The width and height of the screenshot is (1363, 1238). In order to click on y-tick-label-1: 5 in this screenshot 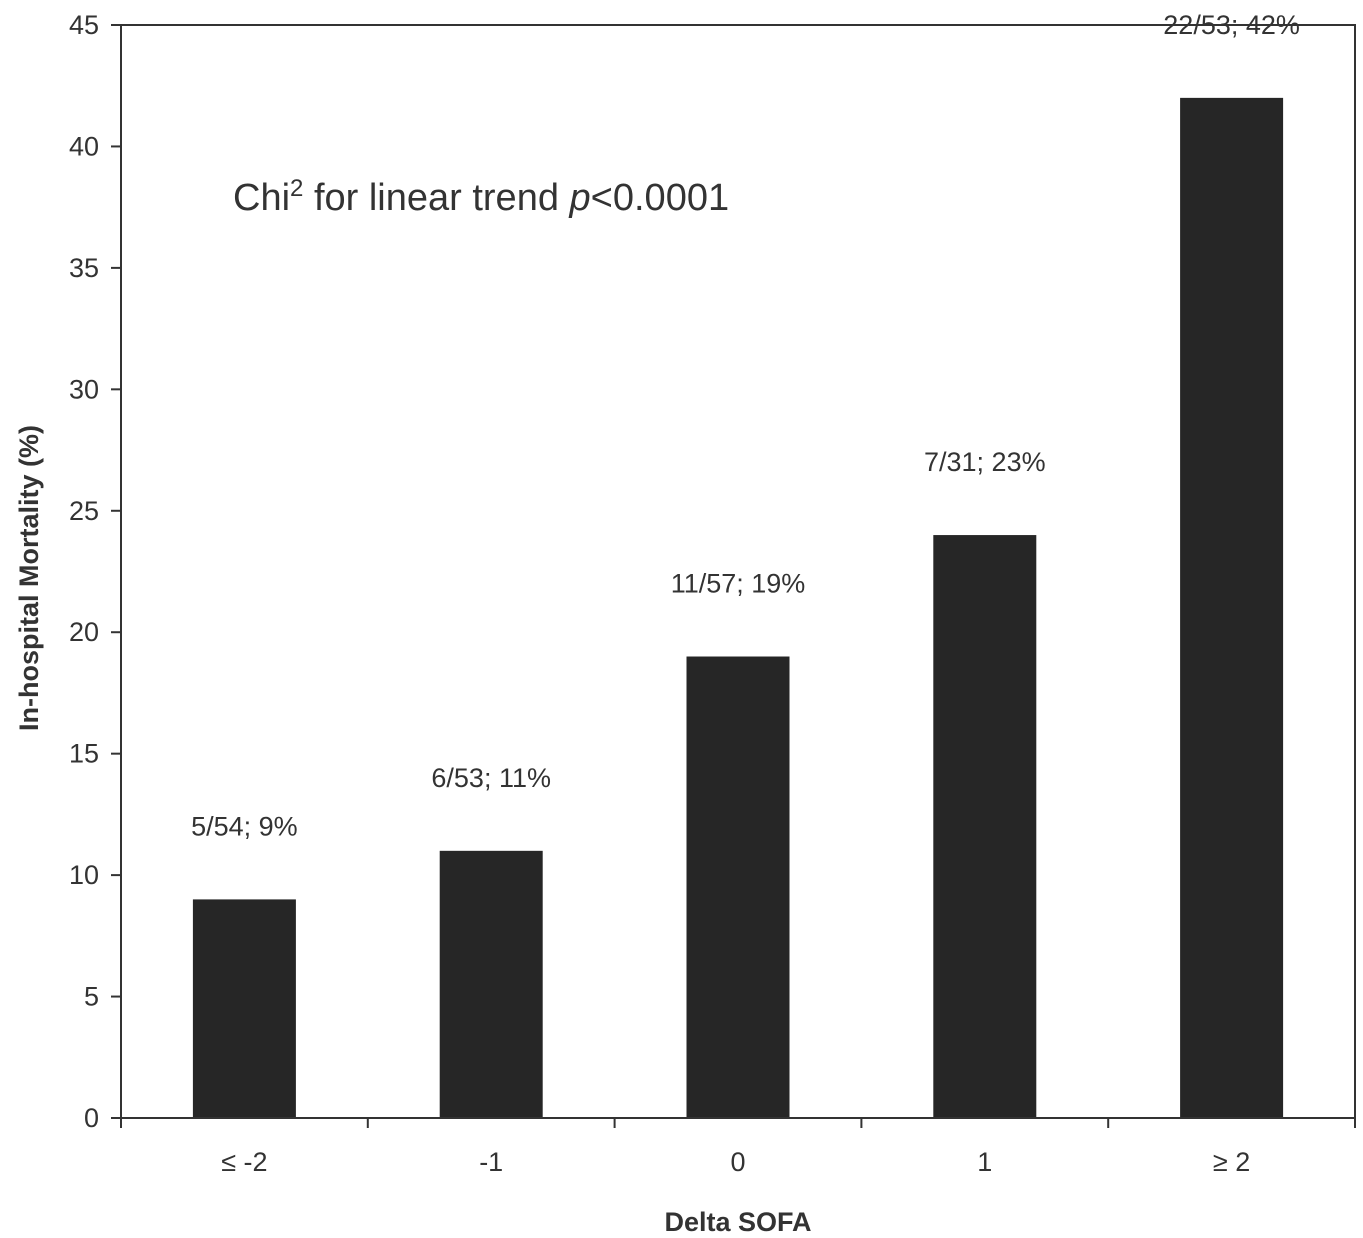, I will do `click(91, 997)`.